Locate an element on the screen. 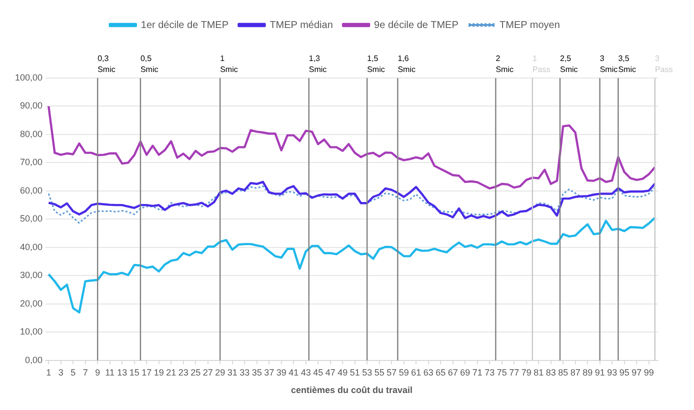  y-tick-label: 60,00 is located at coordinates (31, 190).